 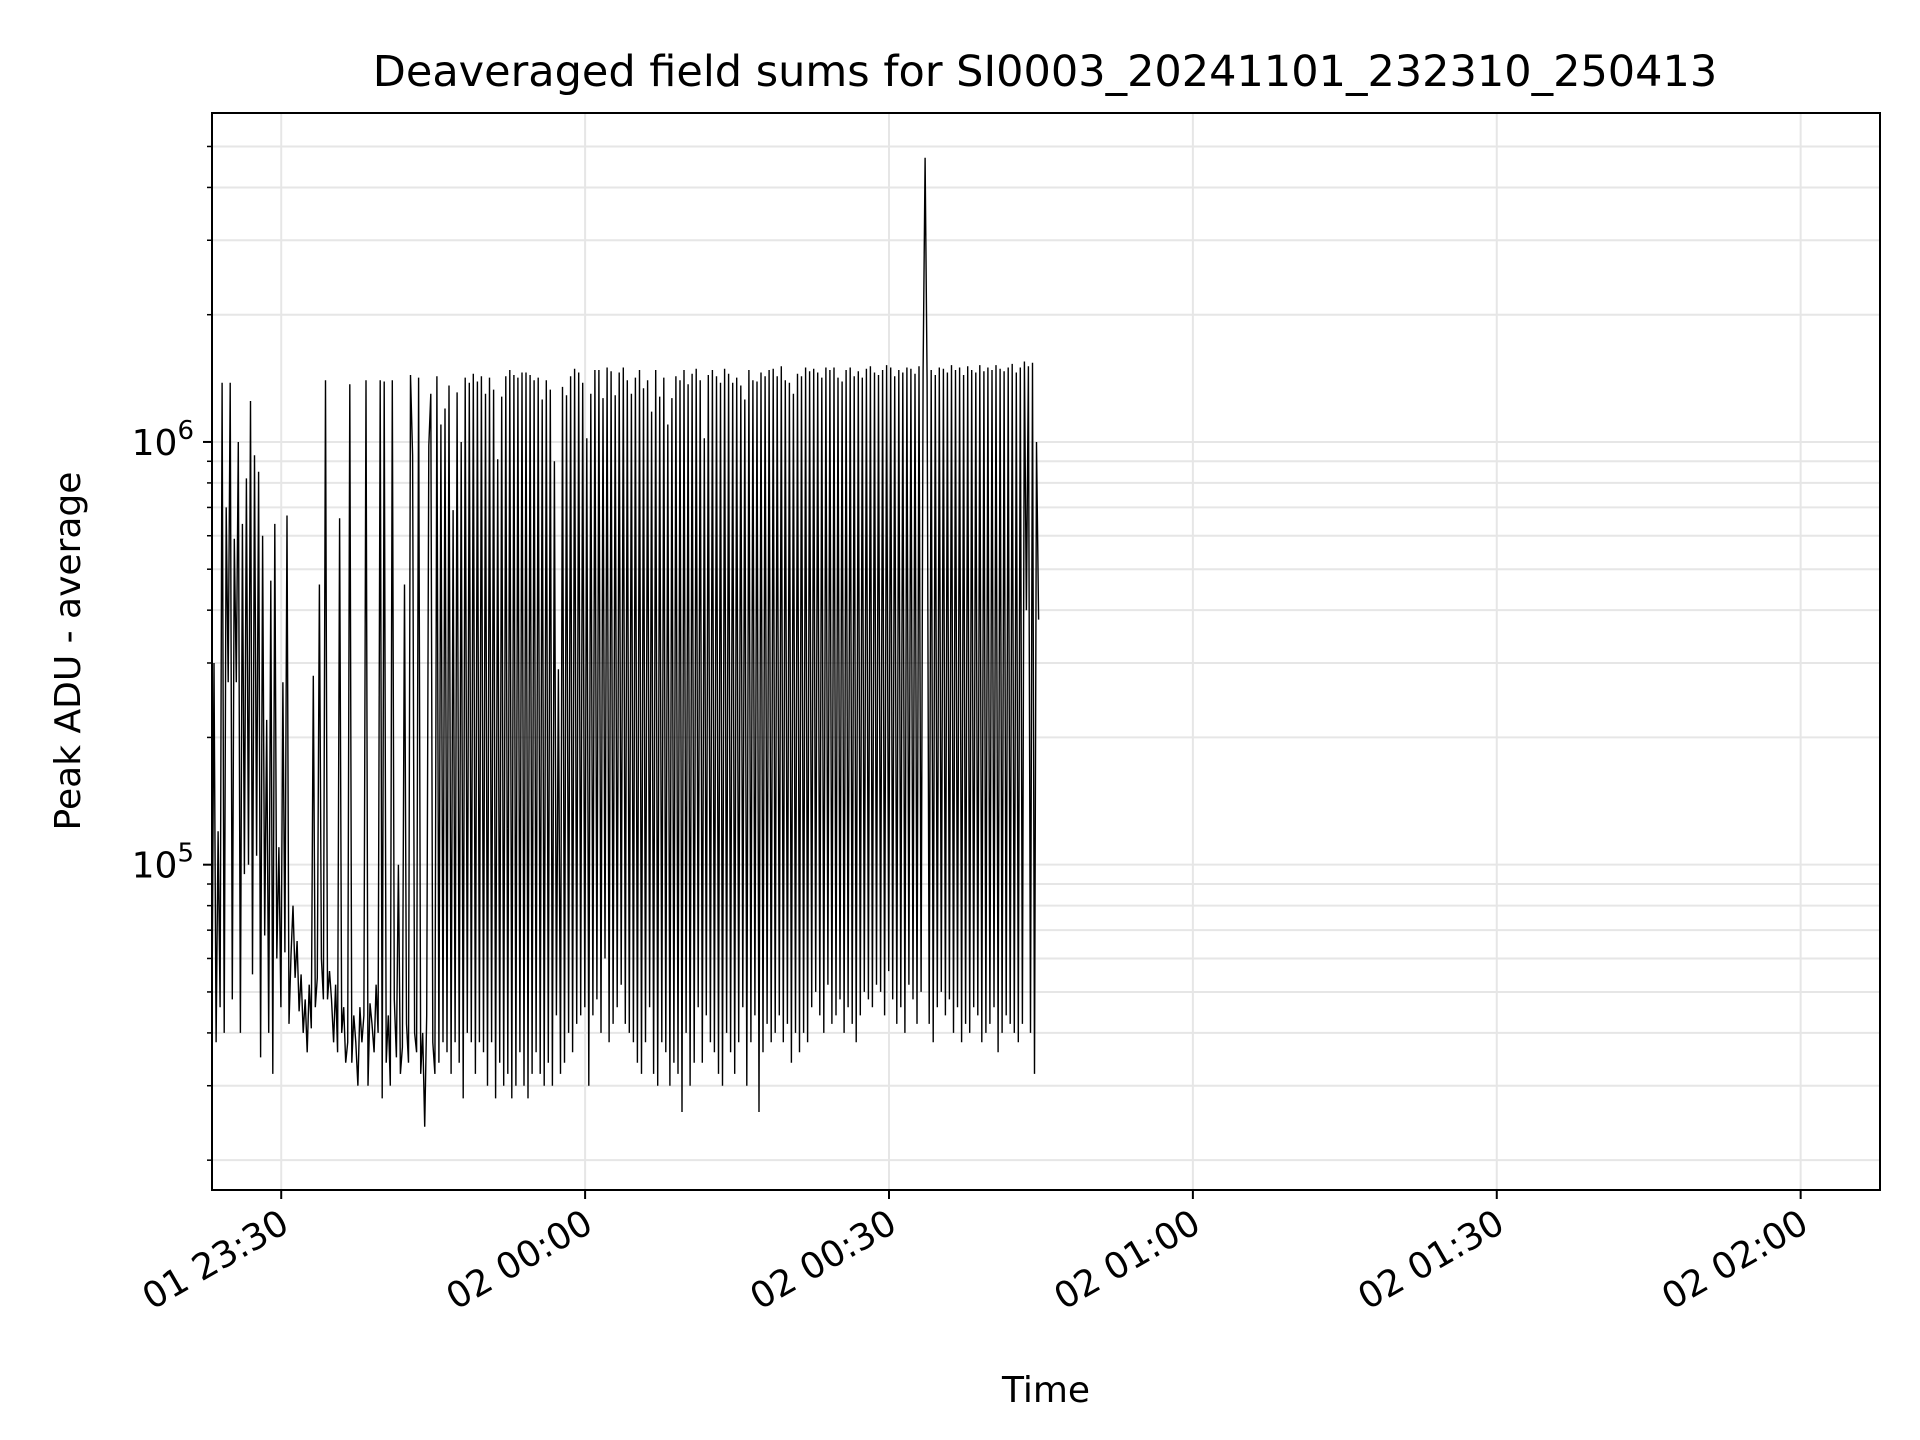 I want to click on y-axis-label: Peak ADU - average, so click(x=68, y=651).